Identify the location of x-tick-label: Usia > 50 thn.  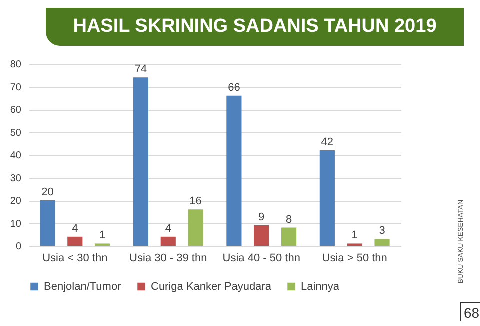
(355, 258).